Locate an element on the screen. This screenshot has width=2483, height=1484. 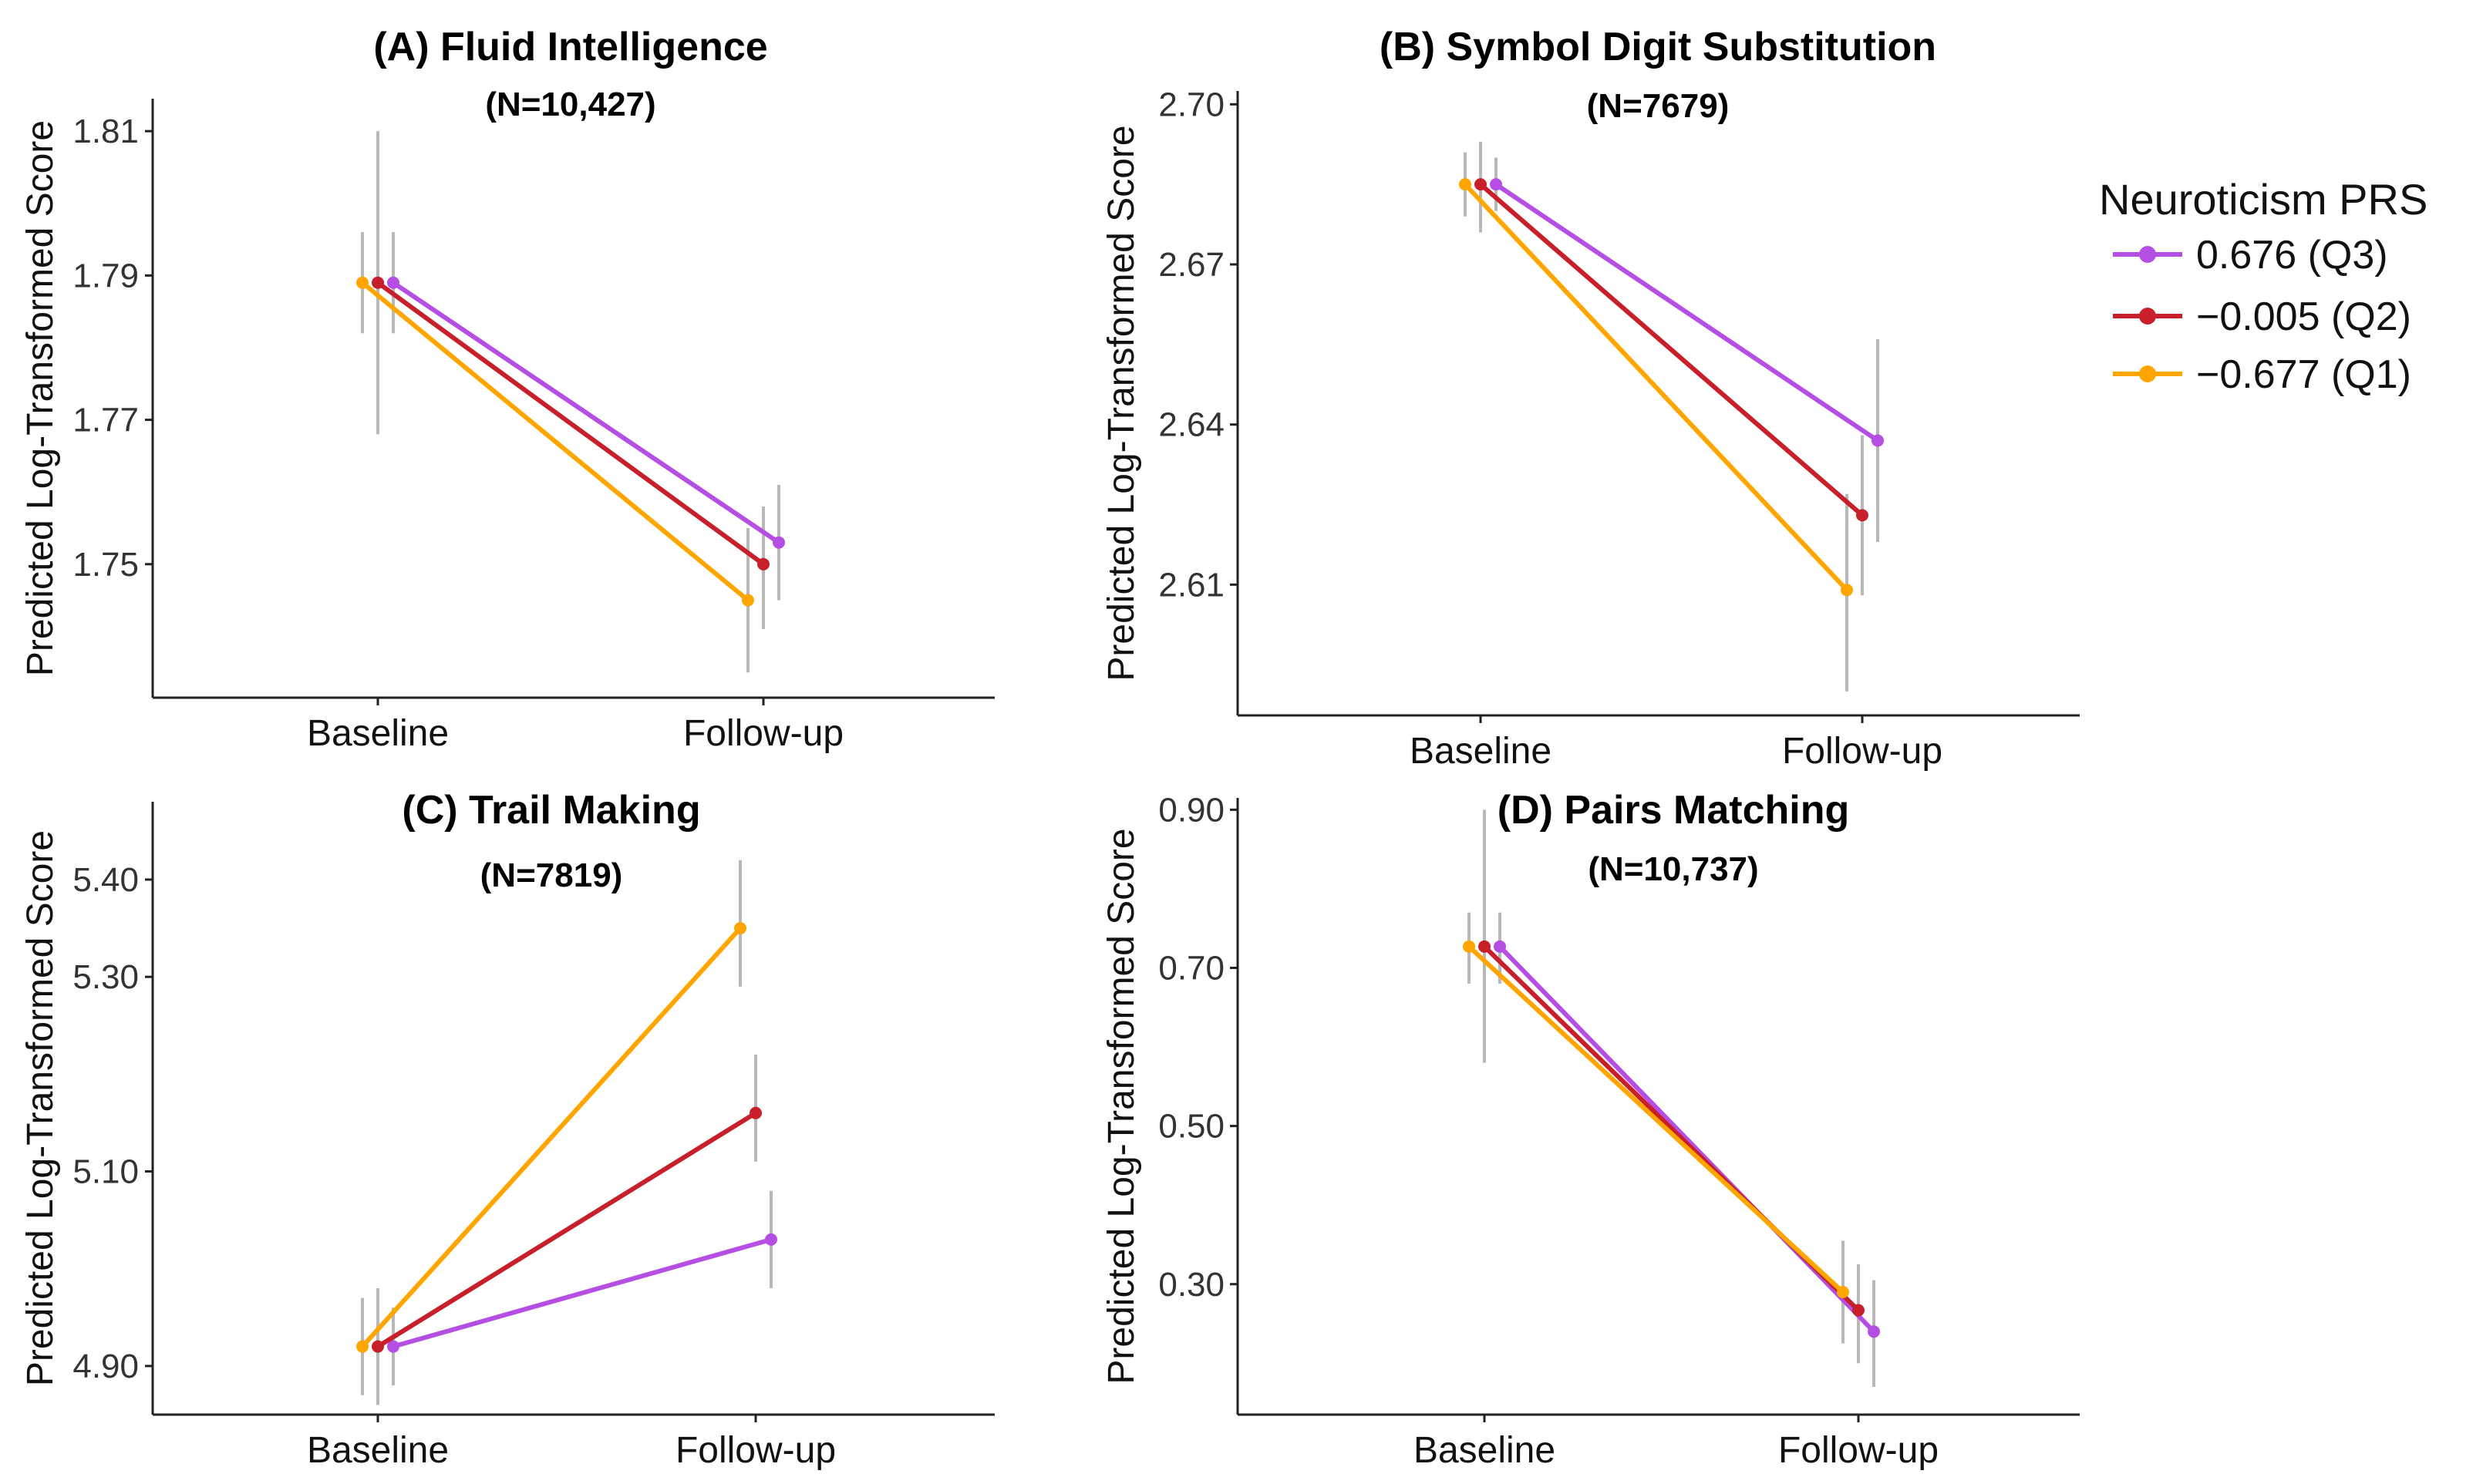
legend-entry-q3: 0.676 (Q3) is located at coordinates (2250, 256).